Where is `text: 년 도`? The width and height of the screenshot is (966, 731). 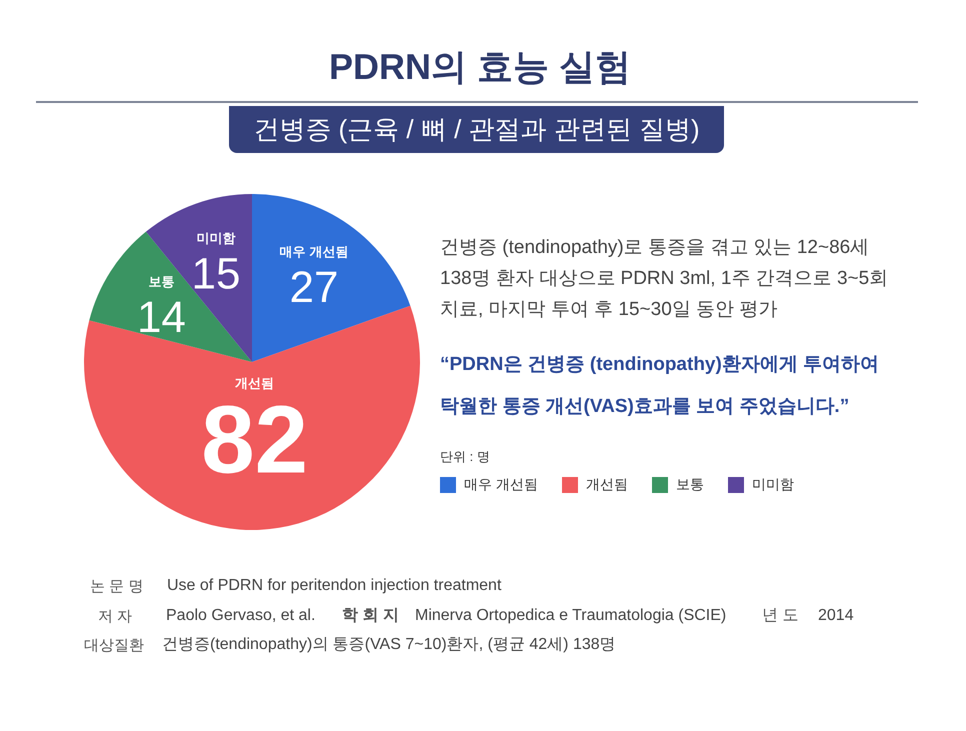 text: 년 도 is located at coordinates (780, 616).